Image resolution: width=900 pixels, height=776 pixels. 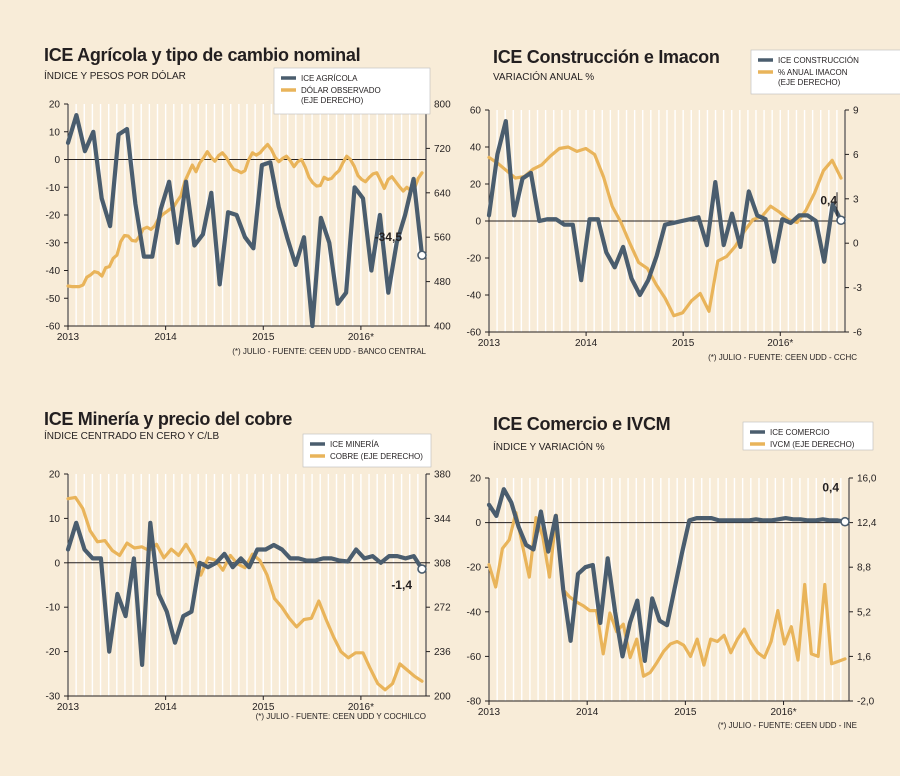 What do you see at coordinates (474, 702) in the screenshot?
I see `left-tick-label: -80` at bounding box center [474, 702].